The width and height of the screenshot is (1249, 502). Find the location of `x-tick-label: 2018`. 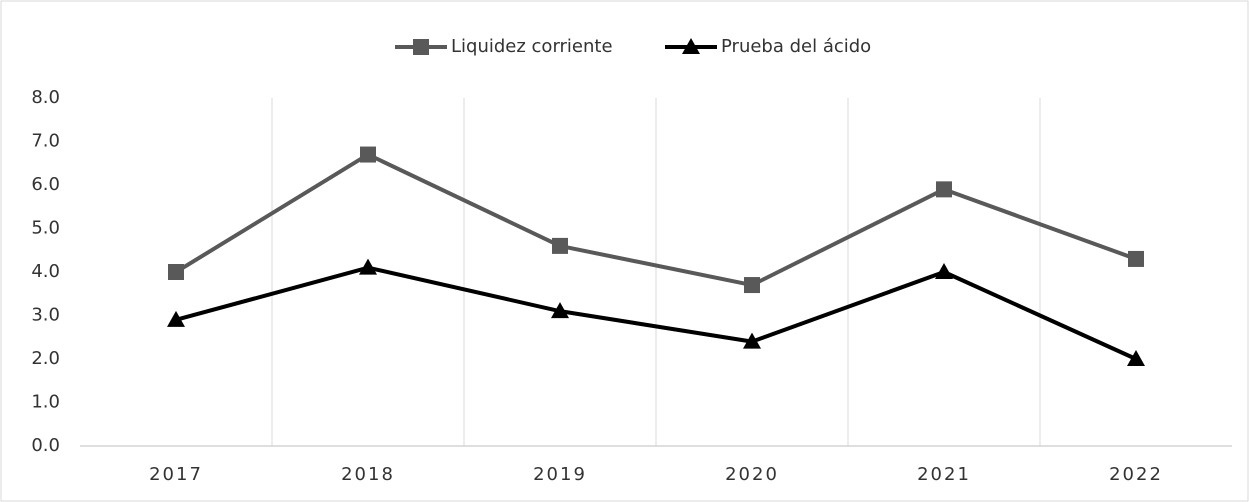

x-tick-label: 2018 is located at coordinates (368, 474).